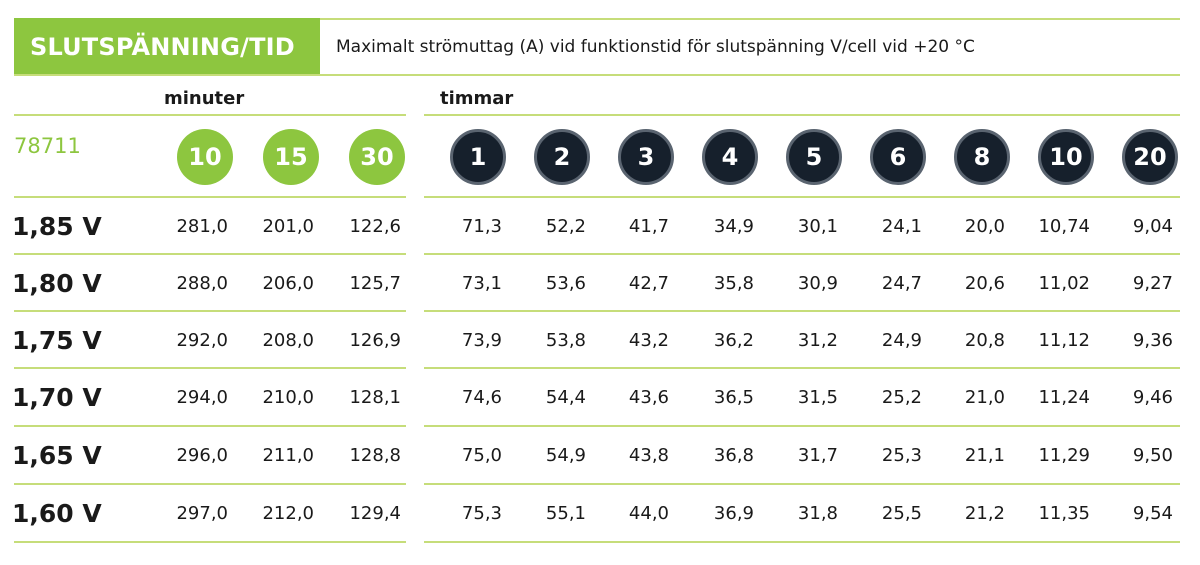  Describe the element at coordinates (1152, 513) in the screenshot. I see `table-cell: 9,54` at that location.